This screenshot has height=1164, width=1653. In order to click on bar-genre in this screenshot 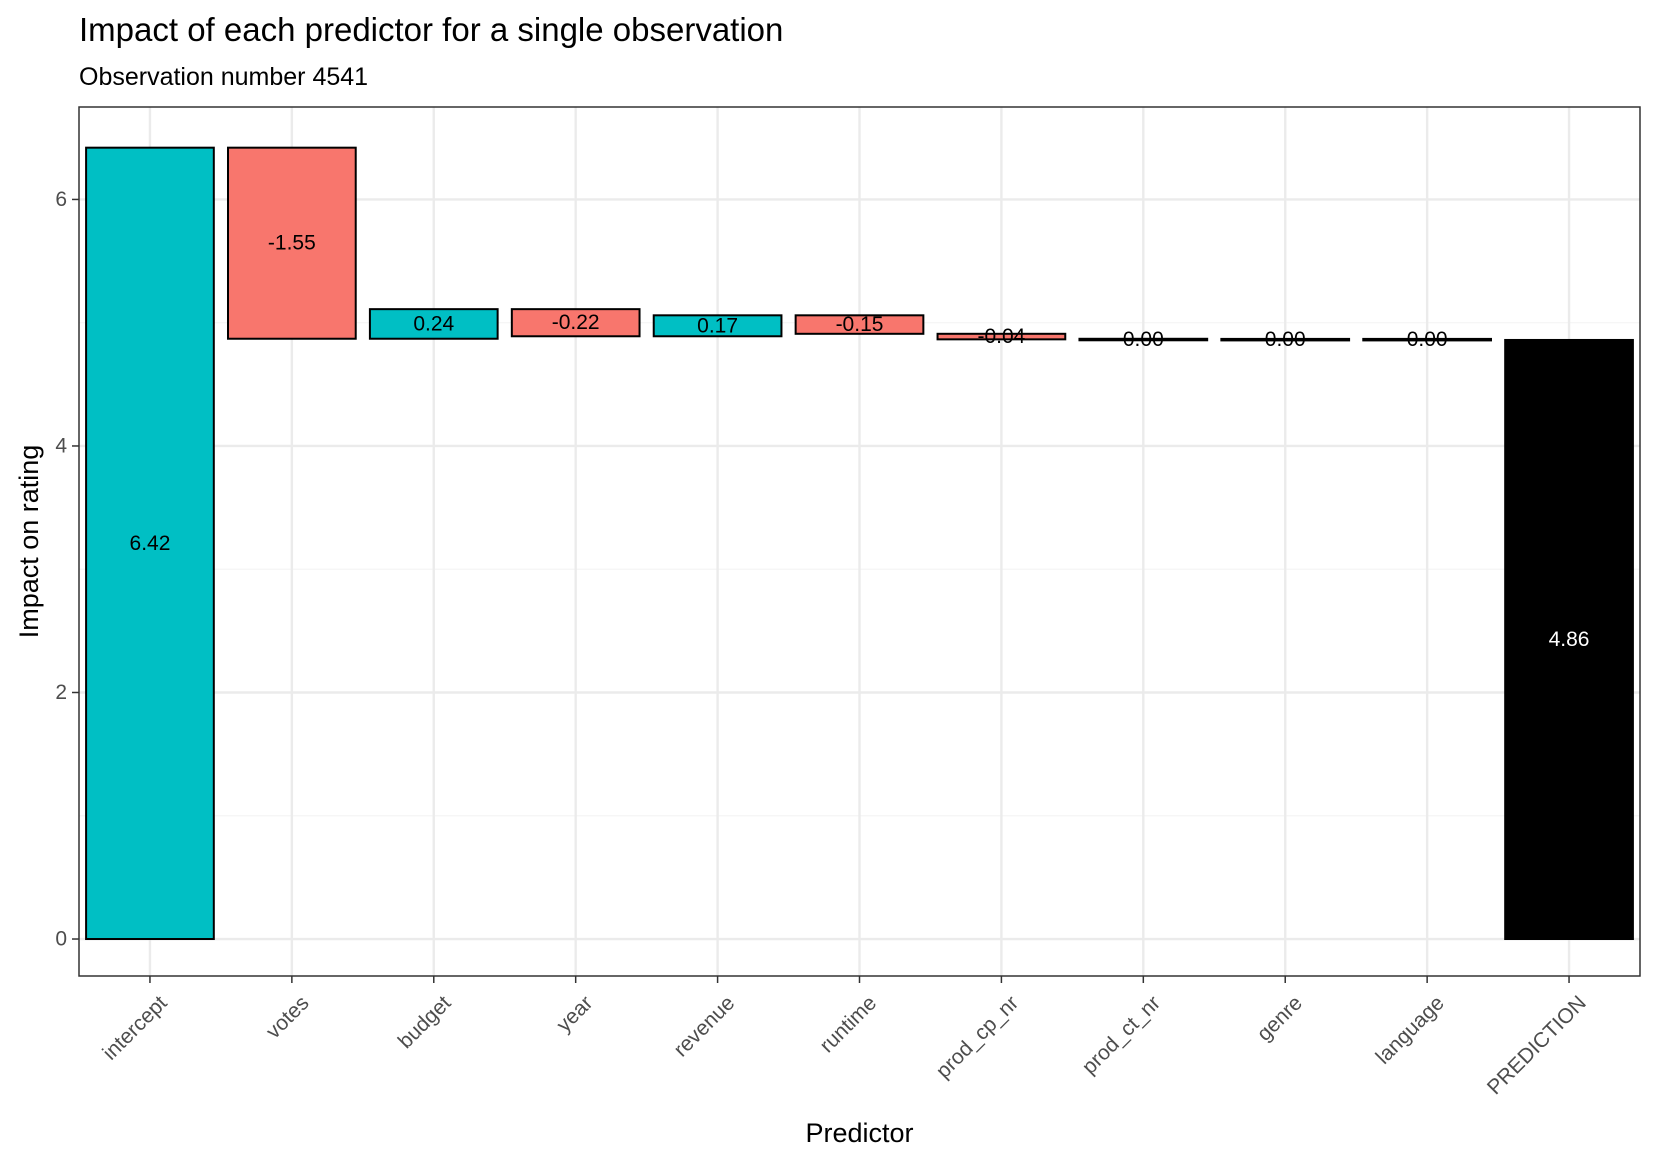, I will do `click(1285, 339)`.